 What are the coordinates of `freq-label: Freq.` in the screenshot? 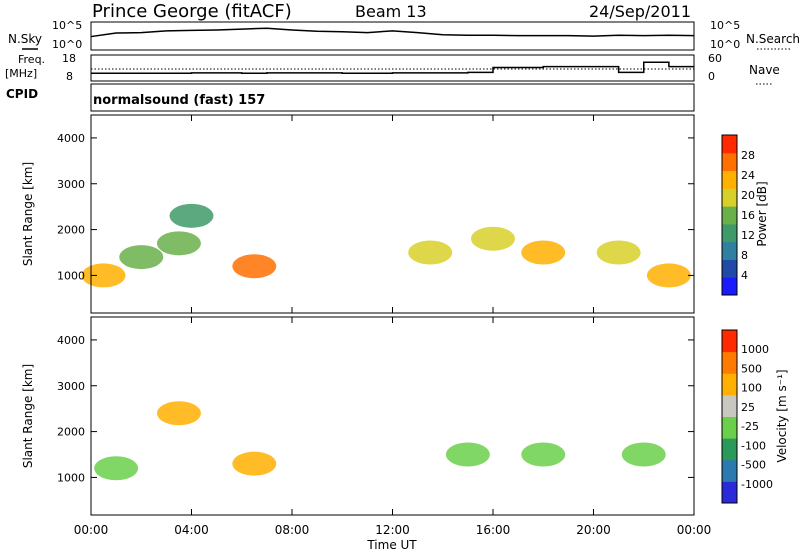 It's located at (31, 59).